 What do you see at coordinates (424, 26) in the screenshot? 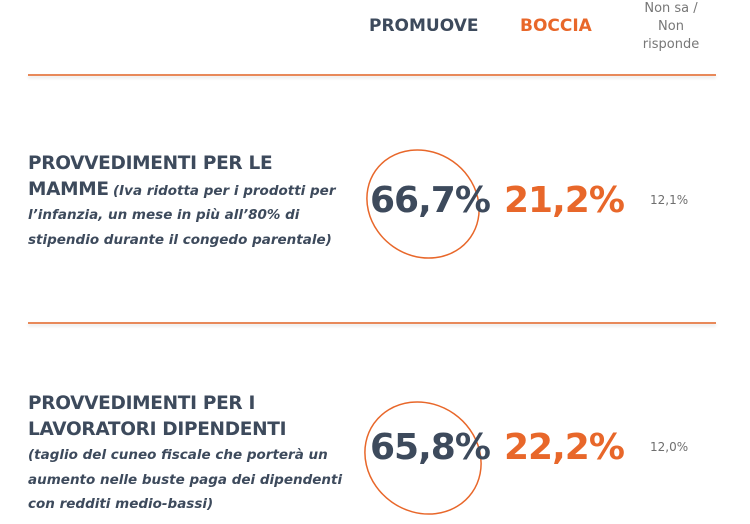
I see `header-promuove: PROMUOVE` at bounding box center [424, 26].